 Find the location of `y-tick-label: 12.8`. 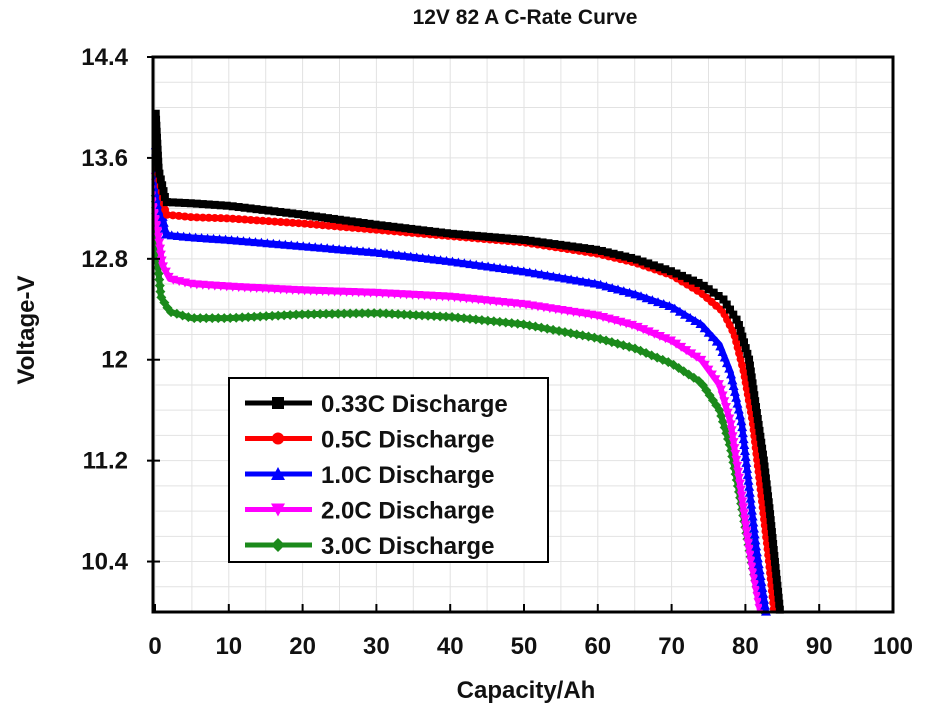

y-tick-label: 12.8 is located at coordinates (104, 259).